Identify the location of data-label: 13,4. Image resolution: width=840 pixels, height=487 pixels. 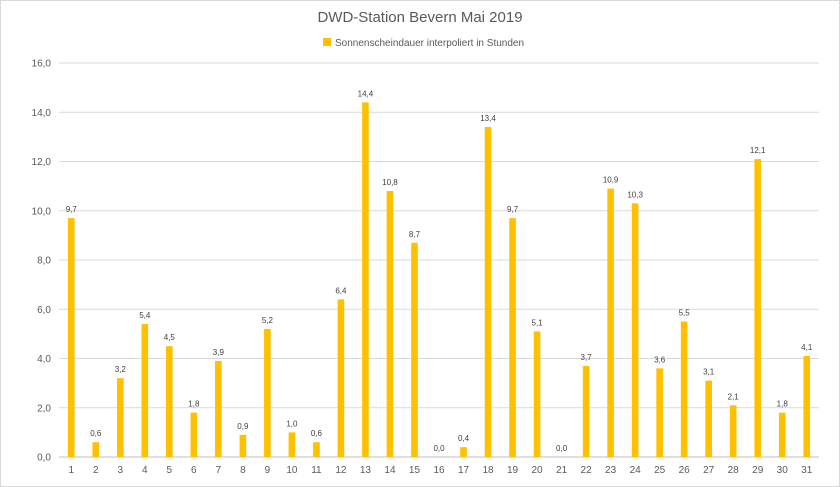
(488, 118).